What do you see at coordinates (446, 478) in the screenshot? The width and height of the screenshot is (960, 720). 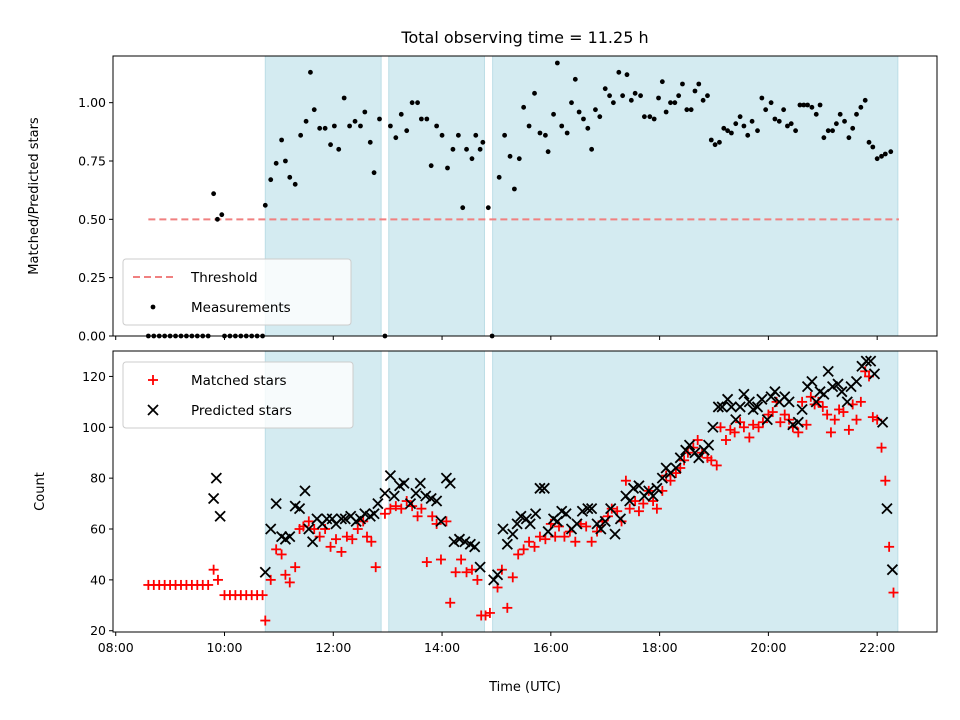 I see `predicted-stars-point-40-b` at bounding box center [446, 478].